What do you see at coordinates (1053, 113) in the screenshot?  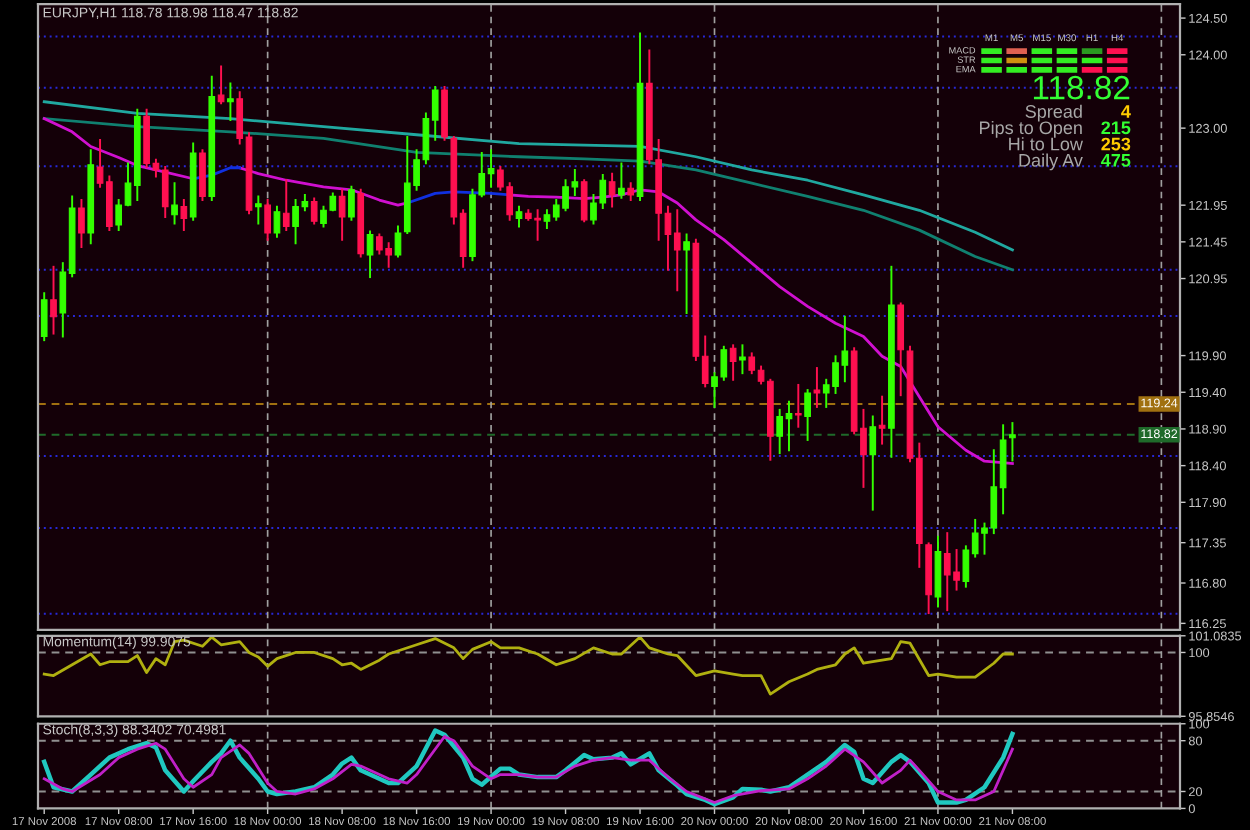 I see `annotation: Spread` at bounding box center [1053, 113].